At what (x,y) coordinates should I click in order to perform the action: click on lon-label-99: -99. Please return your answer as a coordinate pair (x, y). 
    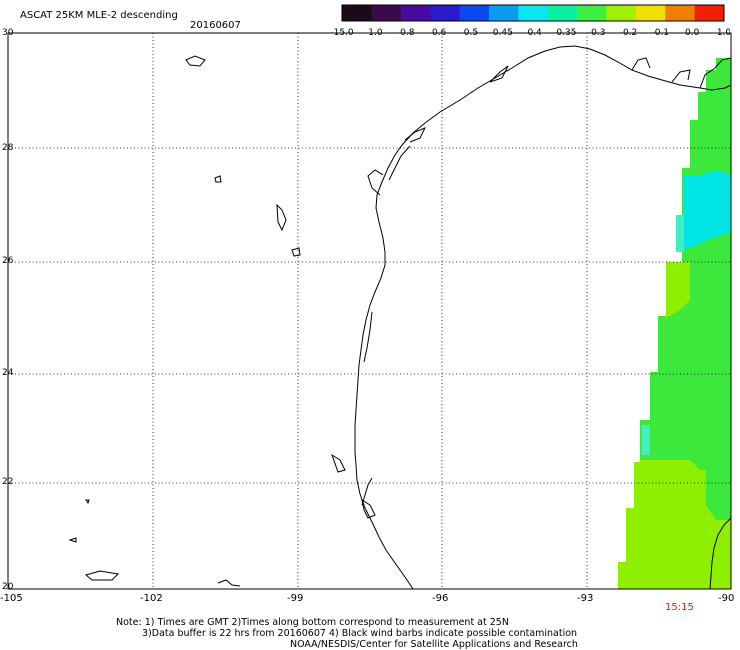
    Looking at the image, I should click on (295, 598).